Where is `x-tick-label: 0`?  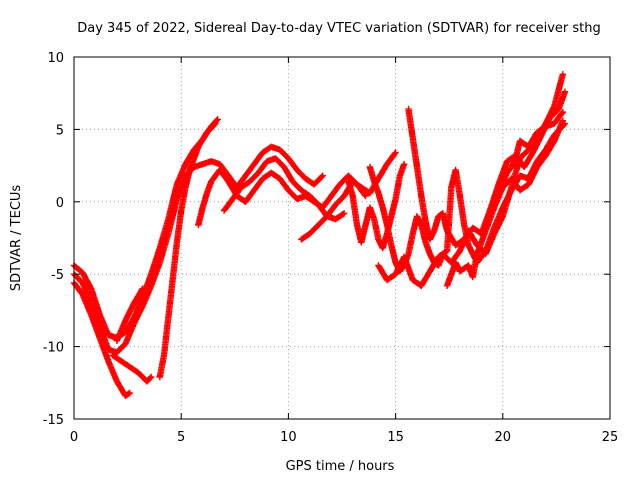
x-tick-label: 0 is located at coordinates (74, 437).